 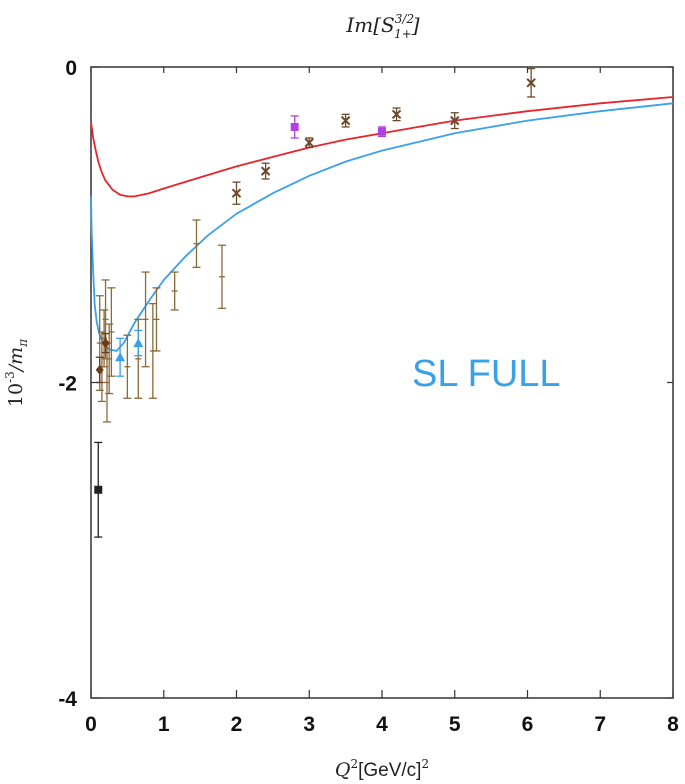 I want to click on x-tick-label: 0, so click(x=91, y=724).